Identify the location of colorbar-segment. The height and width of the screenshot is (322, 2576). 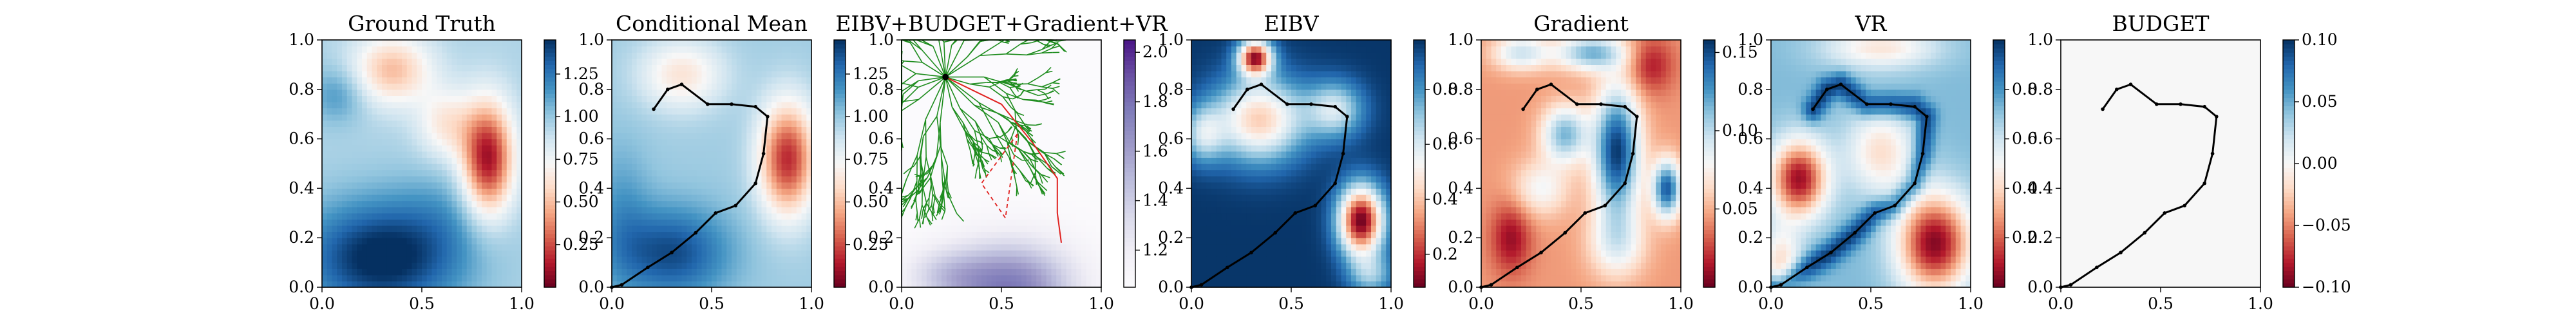
(550, 108).